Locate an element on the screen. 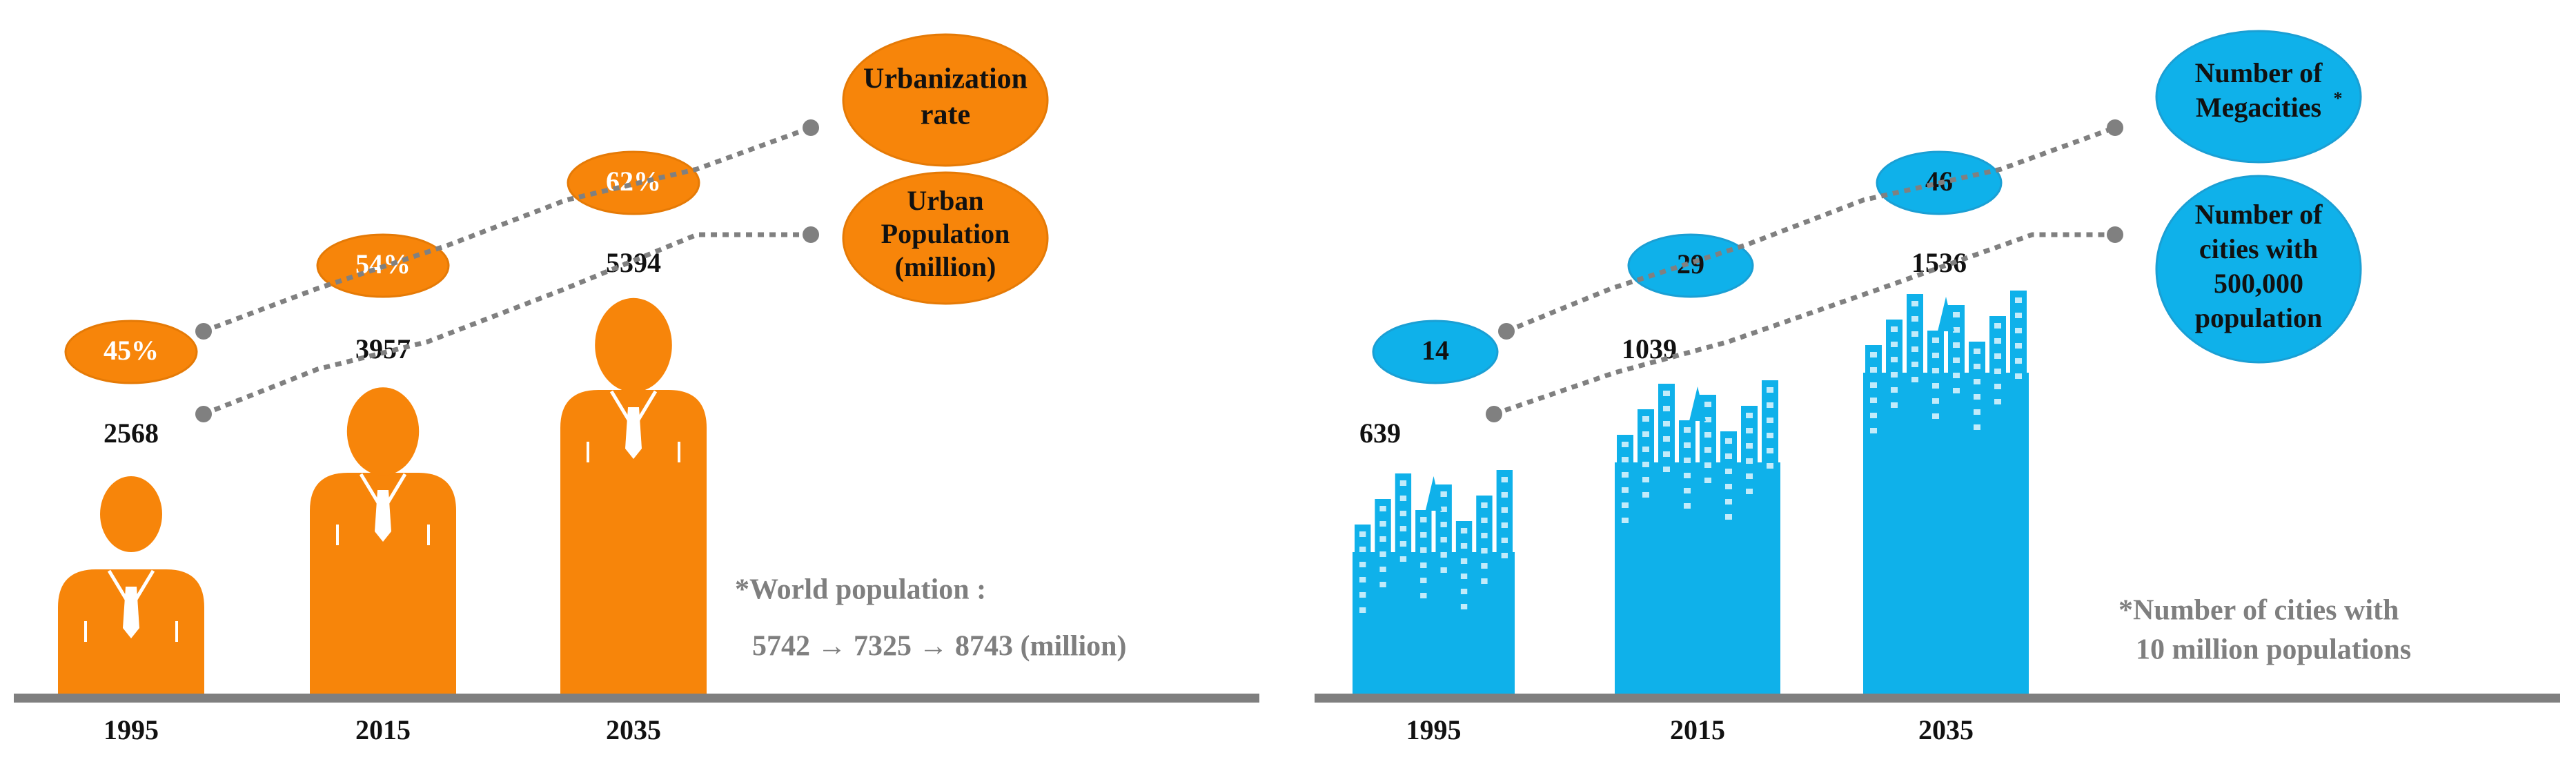 The width and height of the screenshot is (2576, 764). building-spire is located at coordinates (1946, 314).